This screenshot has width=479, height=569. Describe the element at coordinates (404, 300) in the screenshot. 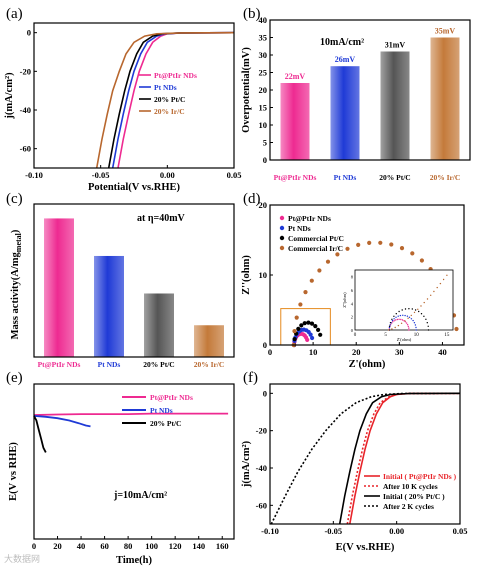

I see `panel-d-inset-frame` at that location.